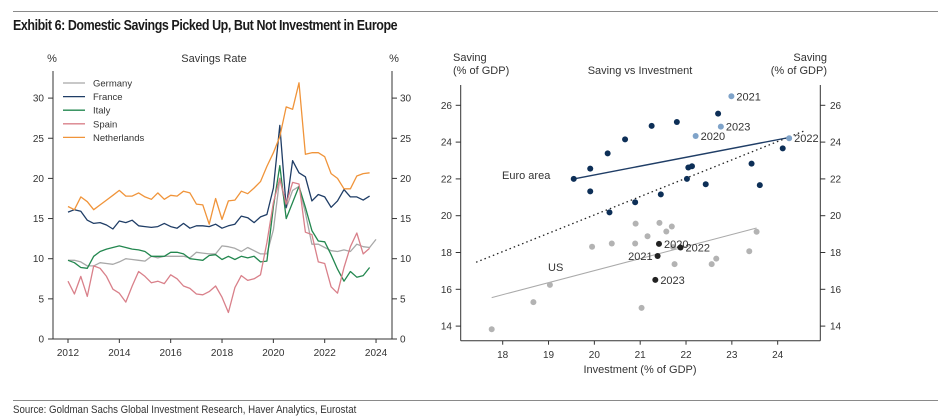 The height and width of the screenshot is (418, 938). Describe the element at coordinates (406, 219) in the screenshot. I see `y-tick-label-right: 15` at that location.